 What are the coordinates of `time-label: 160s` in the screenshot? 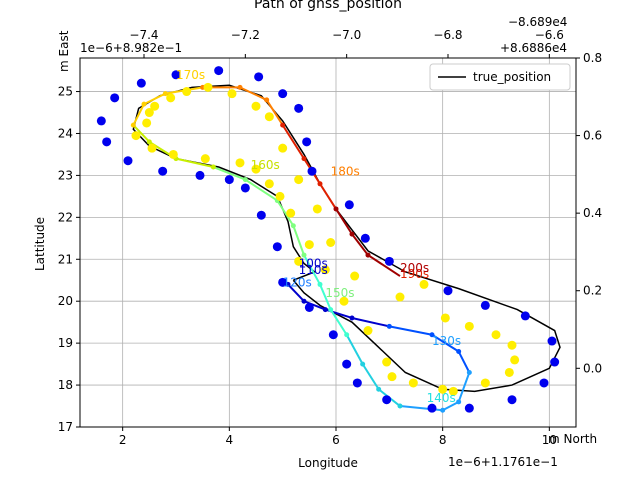 It's located at (265, 165).